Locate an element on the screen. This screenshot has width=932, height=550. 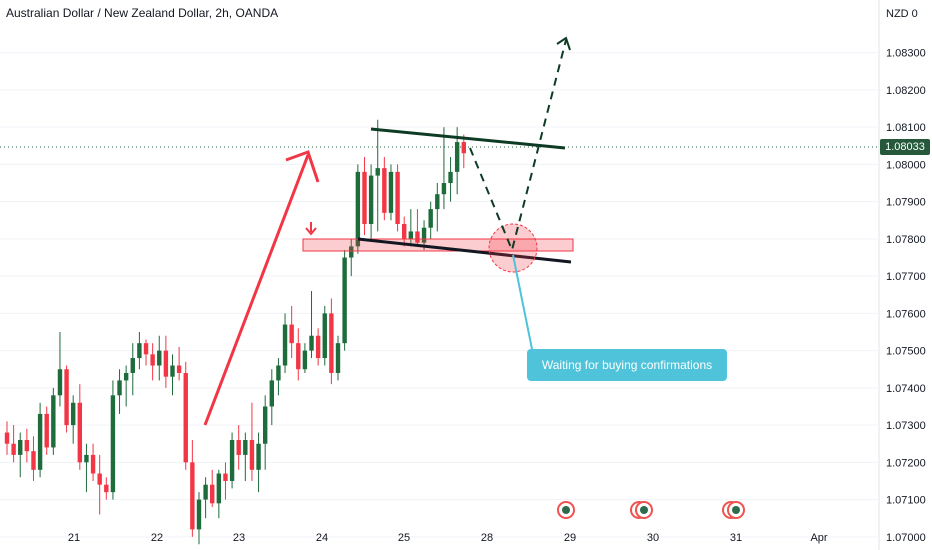
y-tick-label: 1.07400 is located at coordinates (906, 389).